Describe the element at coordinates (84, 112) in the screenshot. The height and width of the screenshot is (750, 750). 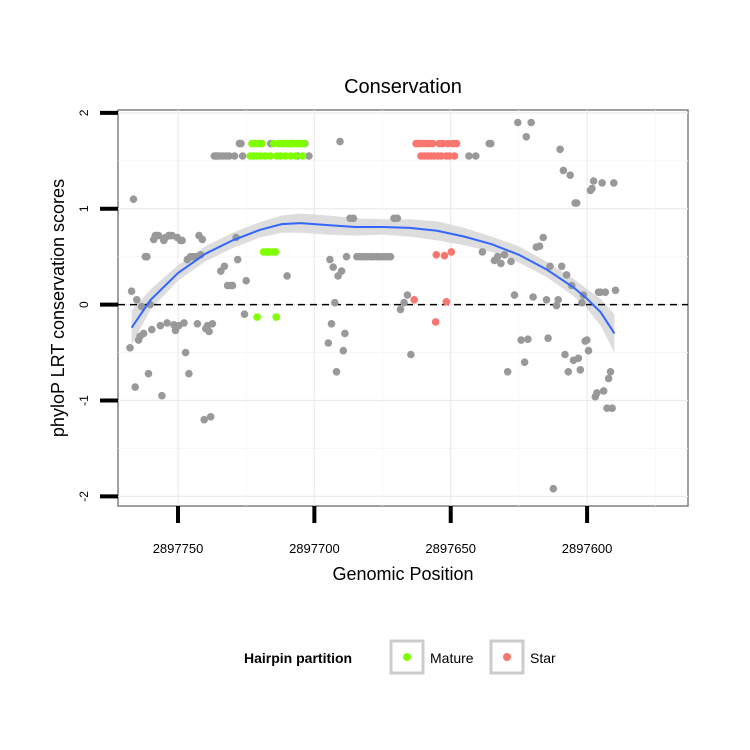
I see `y-tick-label: 2` at that location.